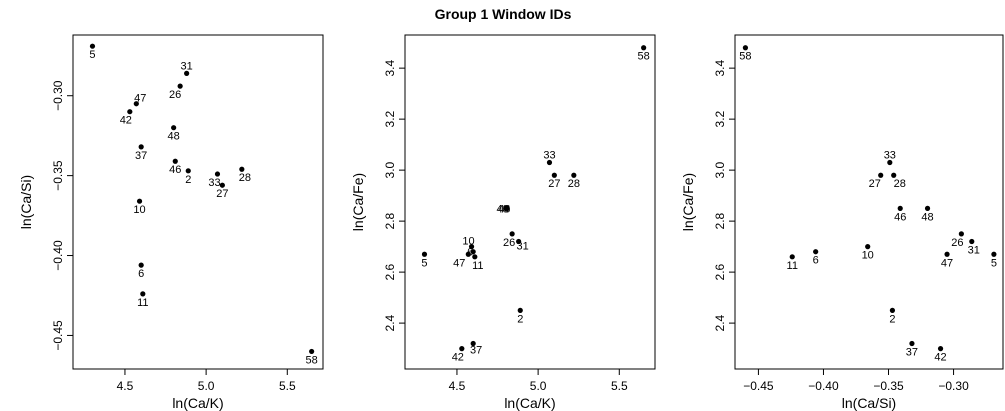 The image size is (1005, 411). I want to click on figure-title: Group 1 Window IDs, so click(503, 14).